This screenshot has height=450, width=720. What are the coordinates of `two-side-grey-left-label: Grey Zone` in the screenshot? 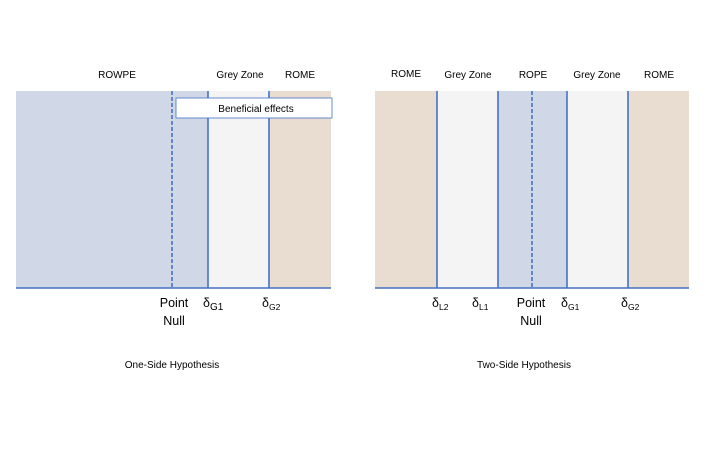 It's located at (468, 75).